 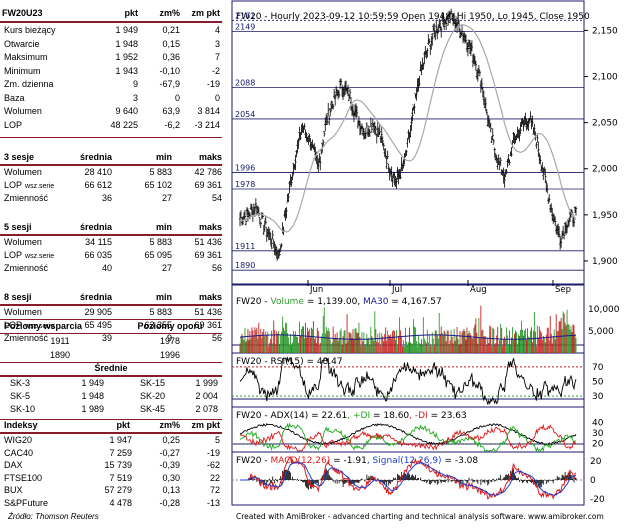 I want to click on rsi-value: = 48.47, so click(x=323, y=362).